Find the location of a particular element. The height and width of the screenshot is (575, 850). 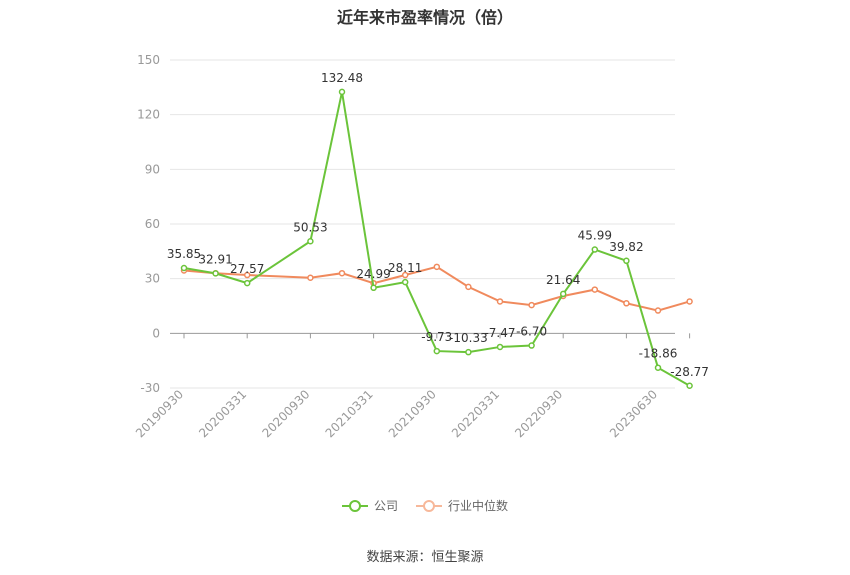

x-tick-label: 20230630 is located at coordinates (633, 413).